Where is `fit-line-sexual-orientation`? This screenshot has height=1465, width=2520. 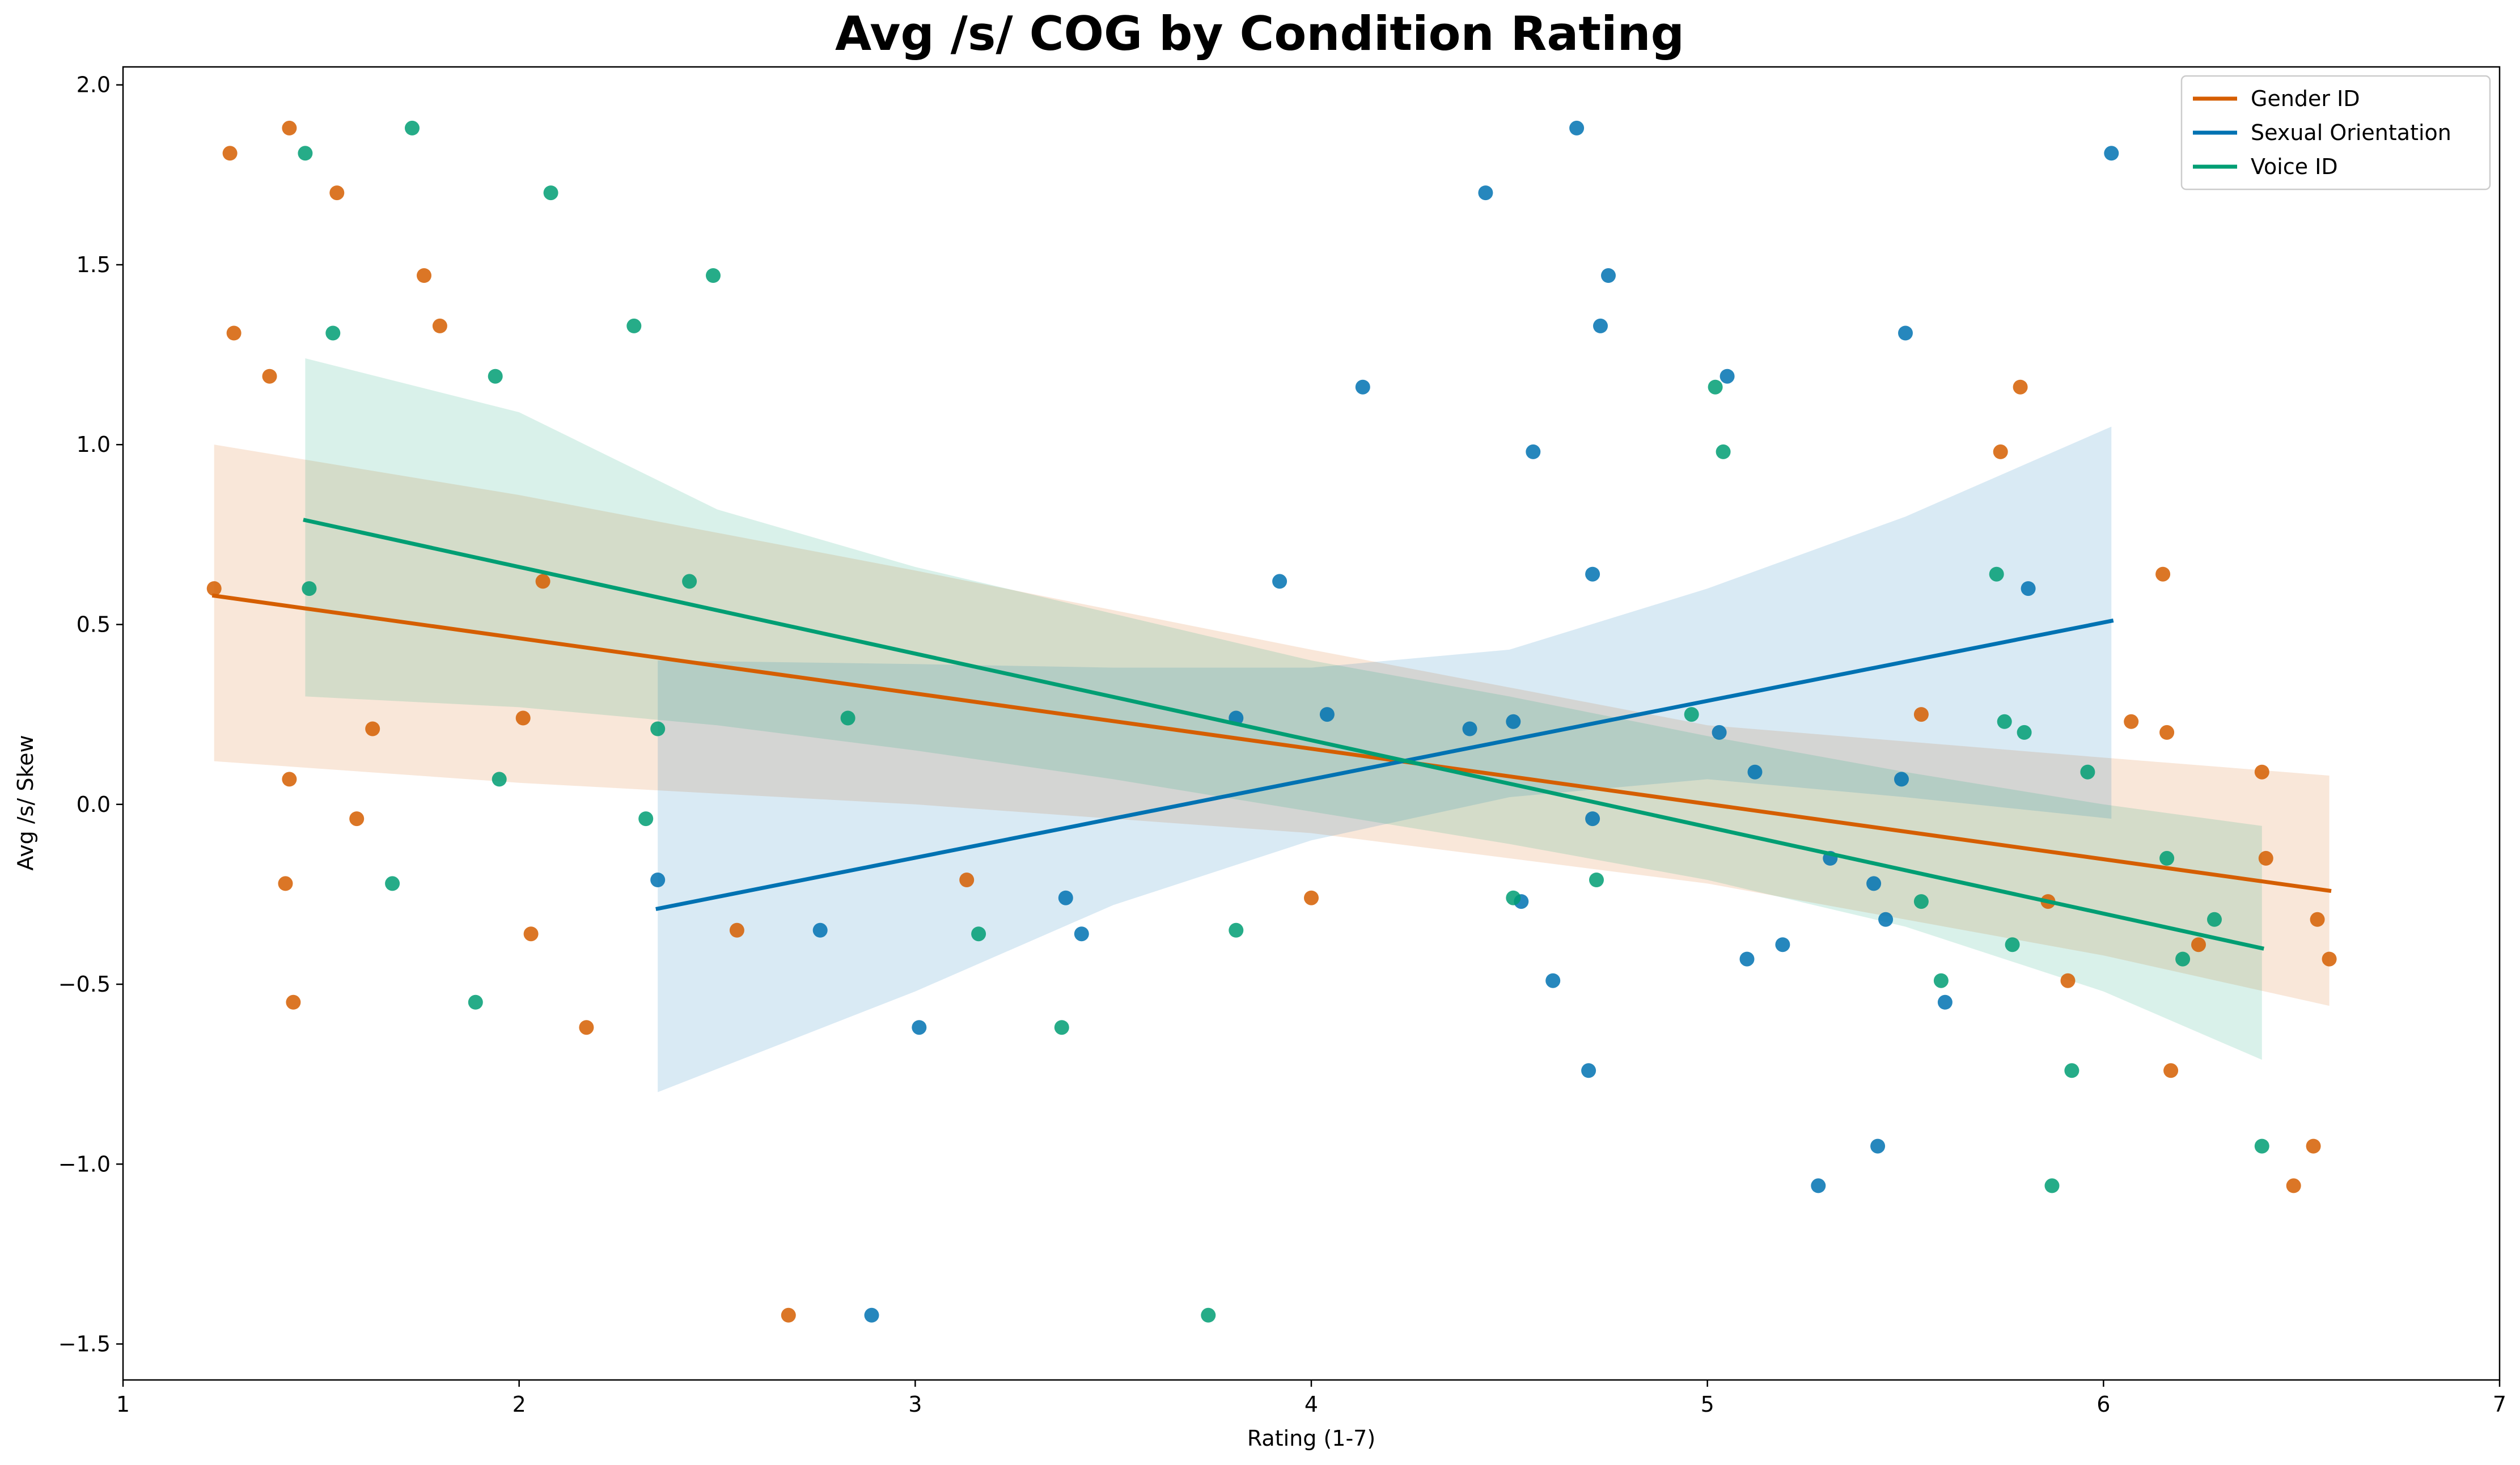 fit-line-sexual-orientation is located at coordinates (1384, 765).